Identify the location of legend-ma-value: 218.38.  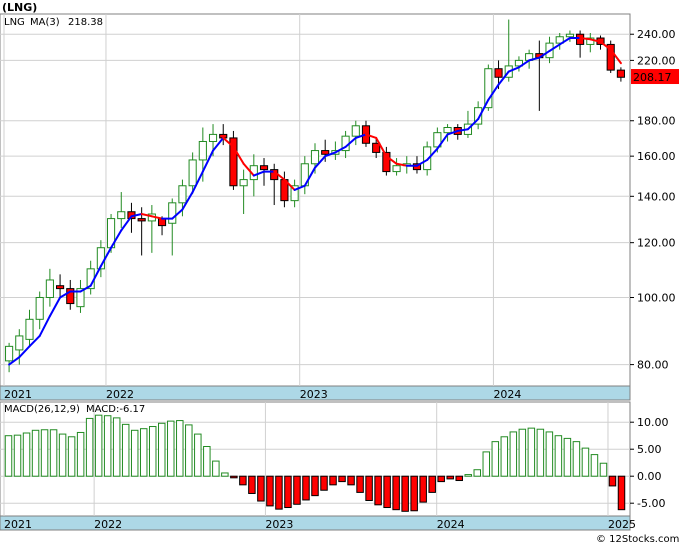
(85, 22).